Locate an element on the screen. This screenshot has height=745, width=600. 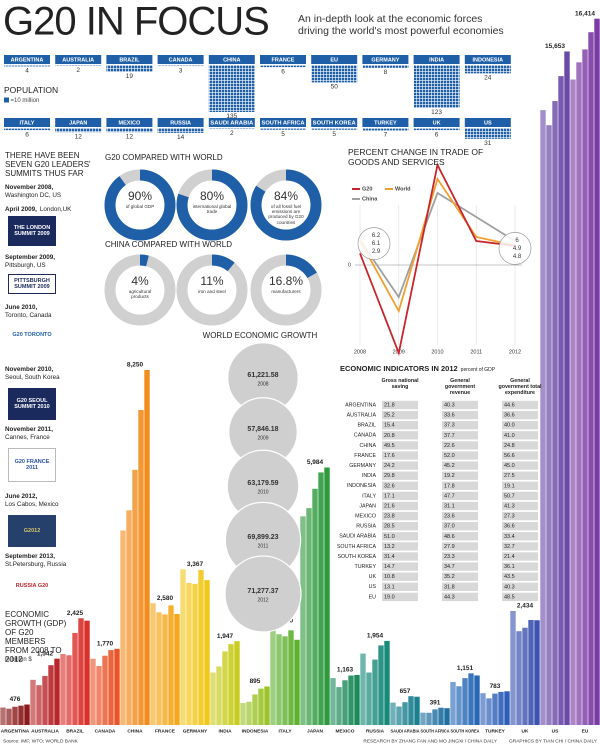
population-value: 50 is located at coordinates (335, 87).